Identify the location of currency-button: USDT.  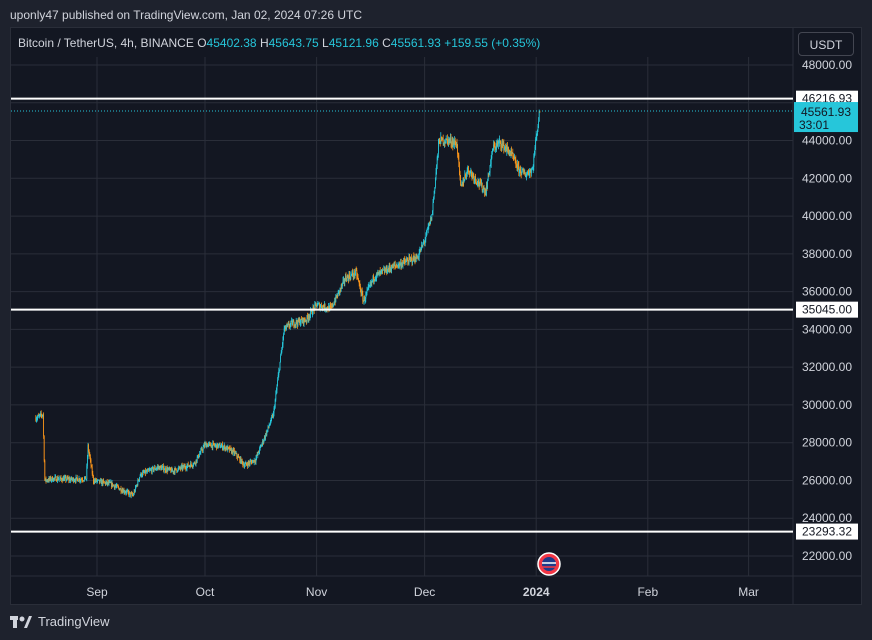
(826, 44).